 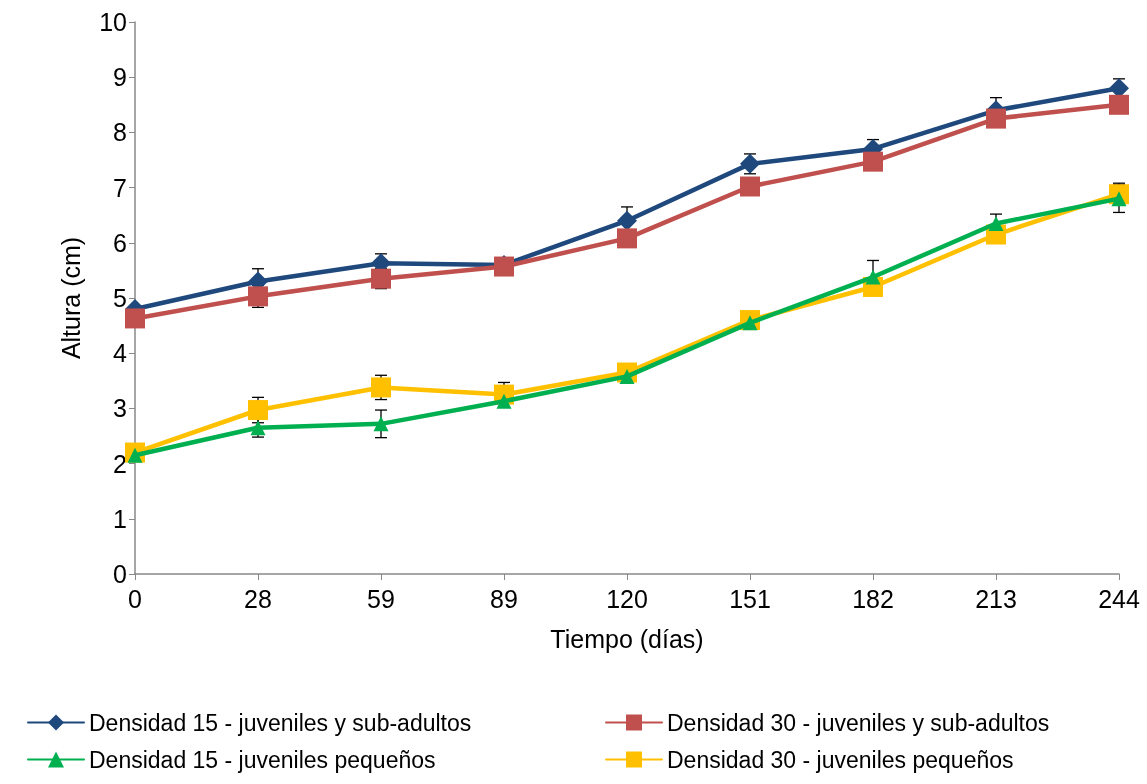 I want to click on y-tick-label: 8, so click(x=120, y=132).